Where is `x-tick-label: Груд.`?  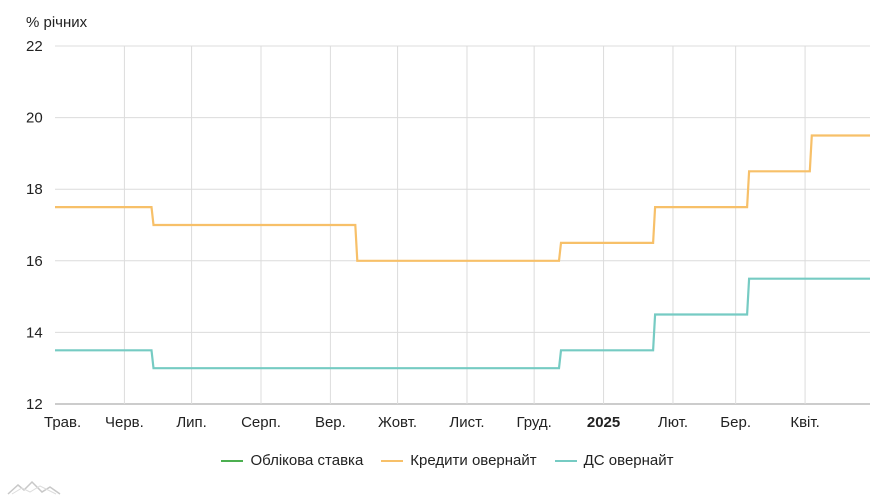 x-tick-label: Груд. is located at coordinates (533, 422).